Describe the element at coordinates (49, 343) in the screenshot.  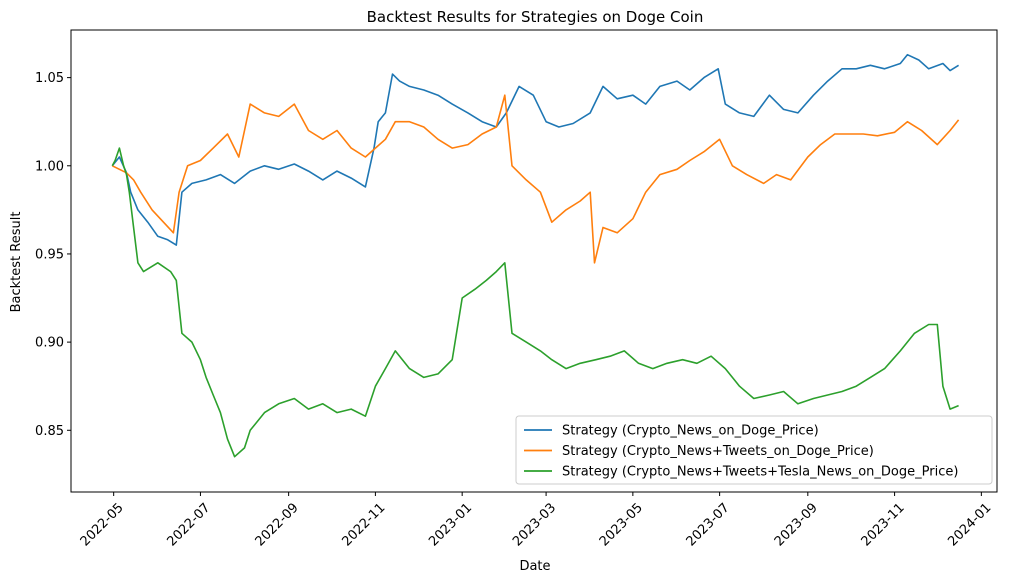
I see `y-tick-label: 0.90` at that location.